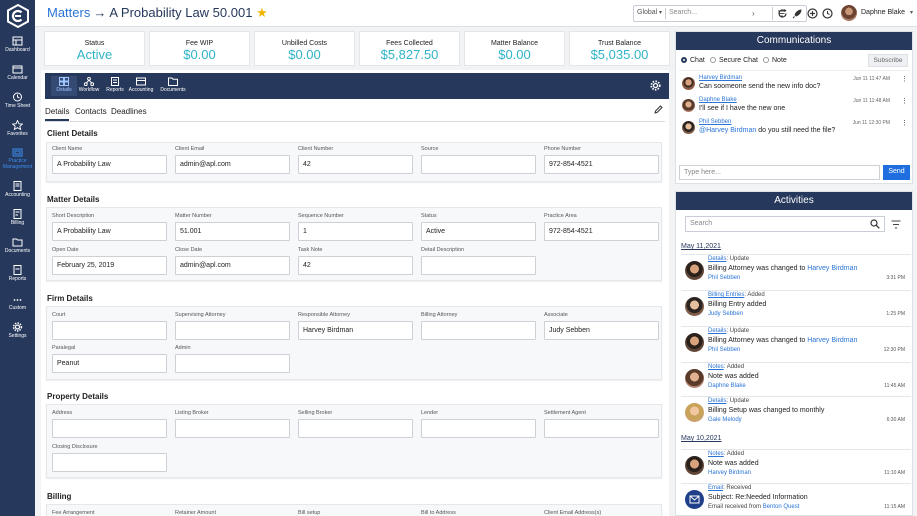 The height and width of the screenshot is (516, 917). I want to click on nav-billing: Billing, so click(17, 217).